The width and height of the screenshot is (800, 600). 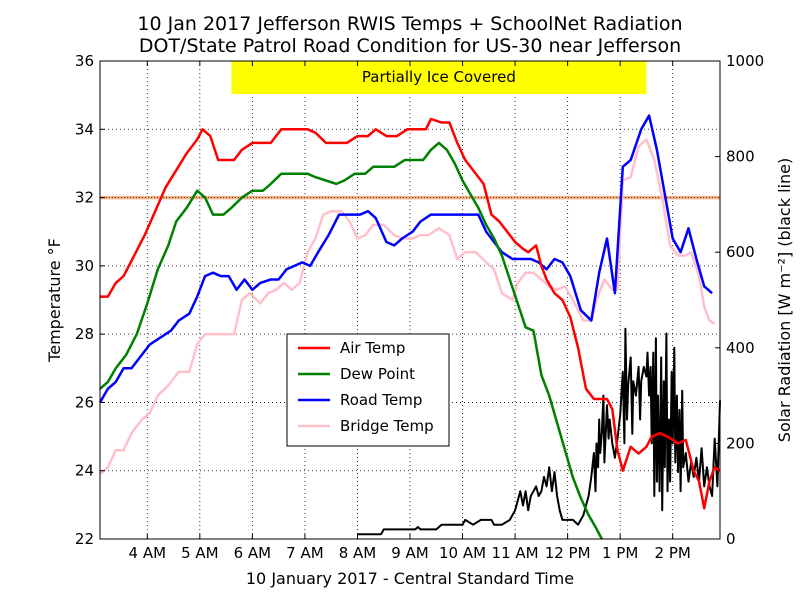 What do you see at coordinates (305, 553) in the screenshot?
I see `x-tick-label: 7 AM` at bounding box center [305, 553].